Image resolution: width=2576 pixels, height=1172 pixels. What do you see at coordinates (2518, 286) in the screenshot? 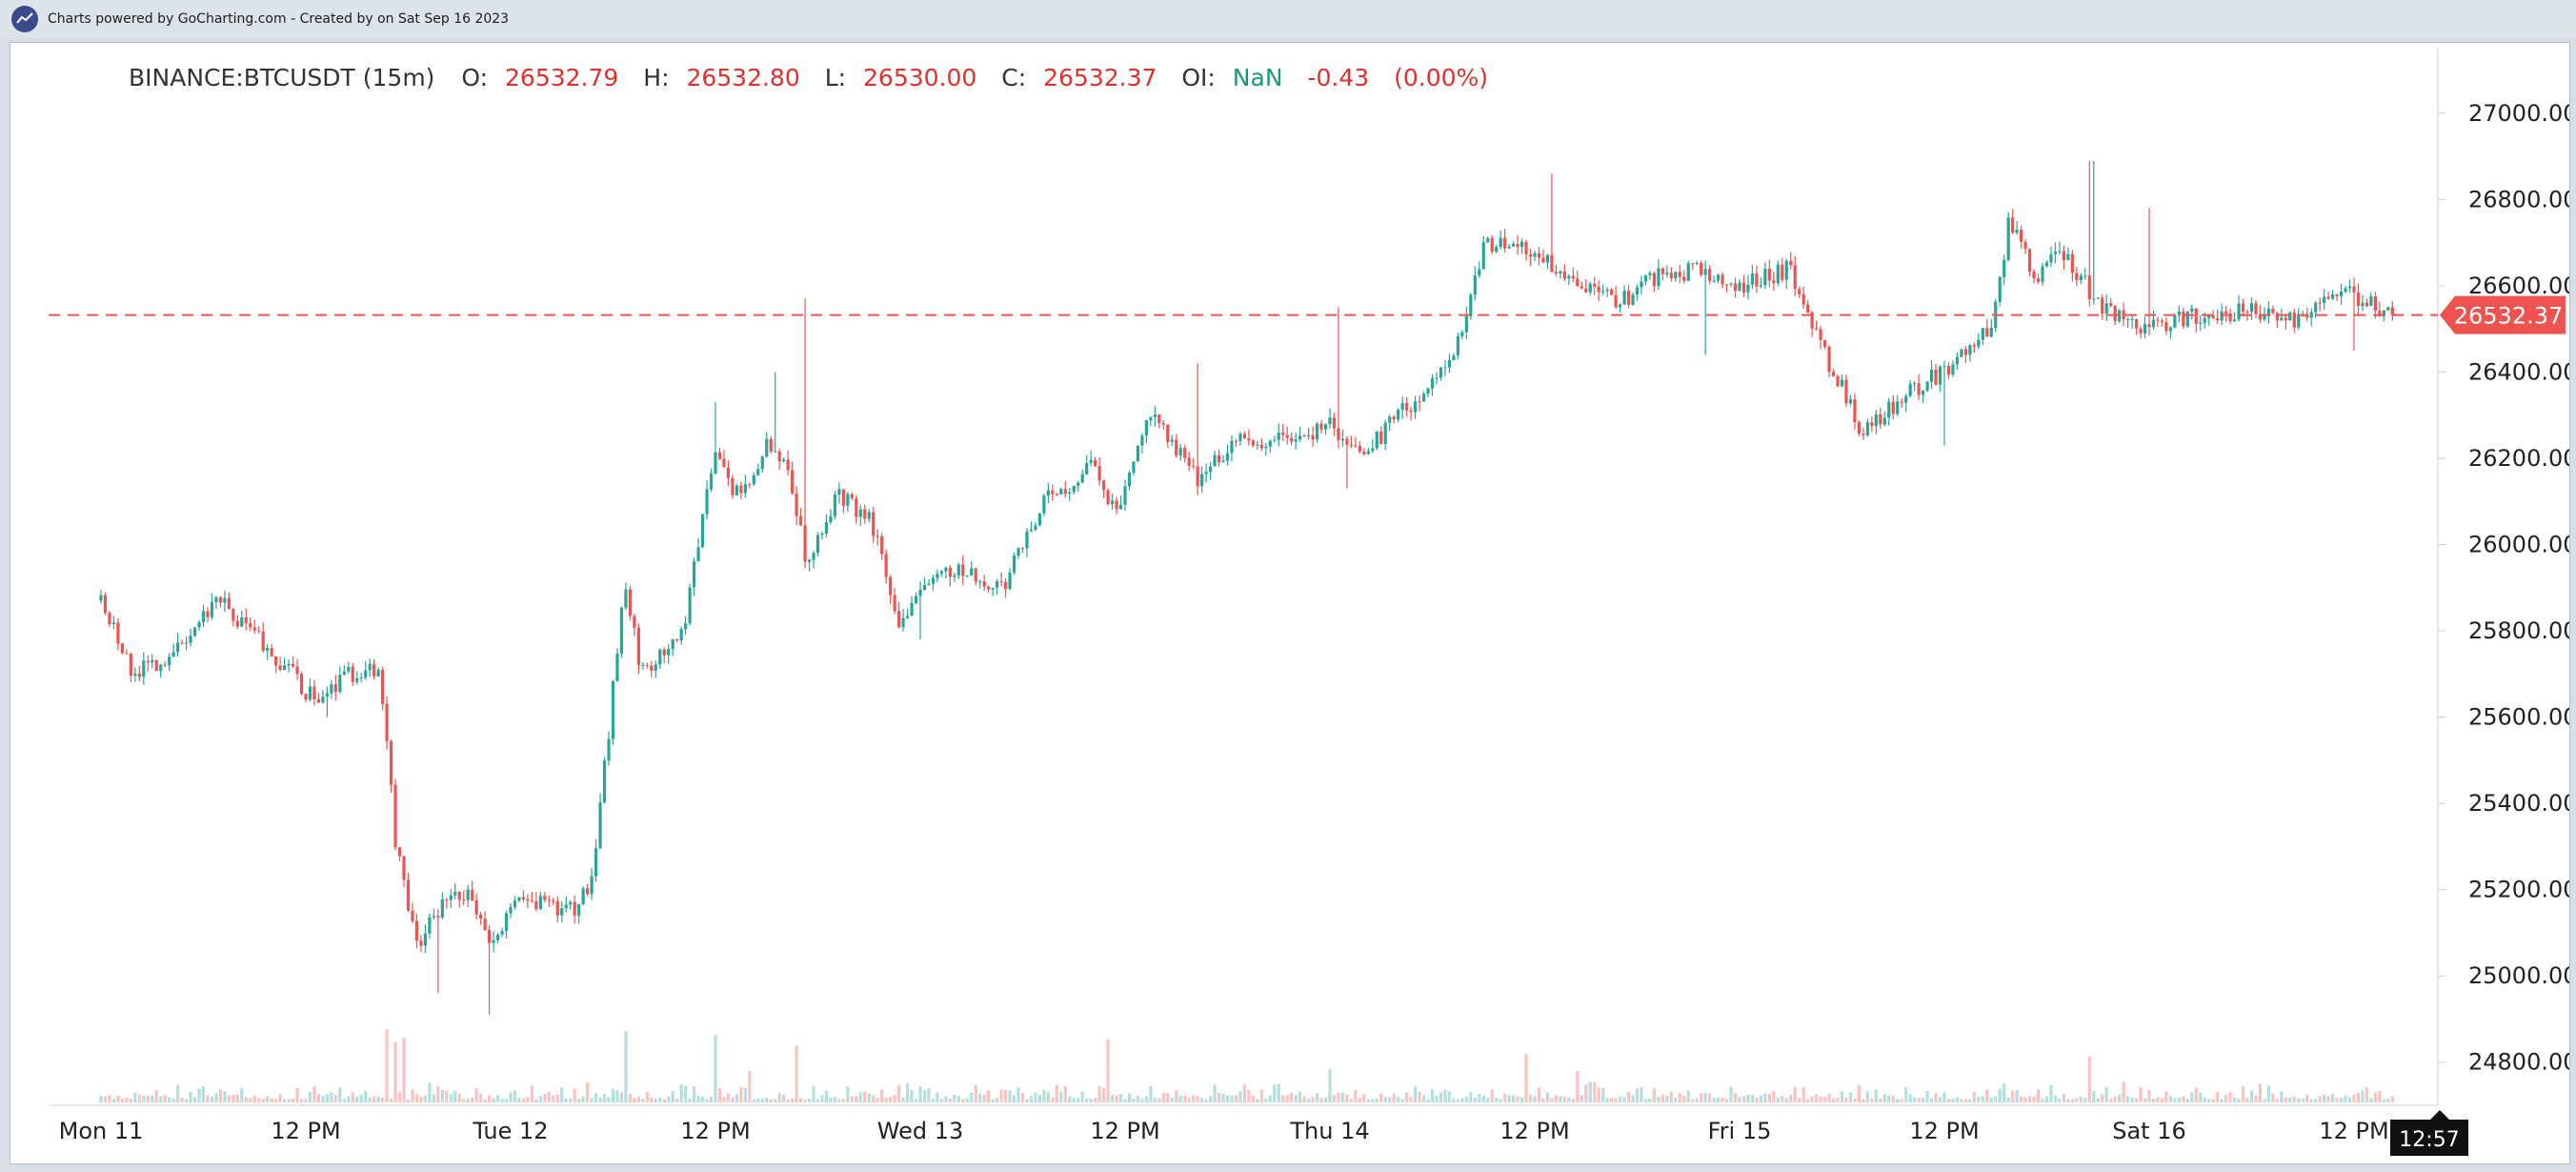
I see `price-tick-label: 26600.00` at bounding box center [2518, 286].